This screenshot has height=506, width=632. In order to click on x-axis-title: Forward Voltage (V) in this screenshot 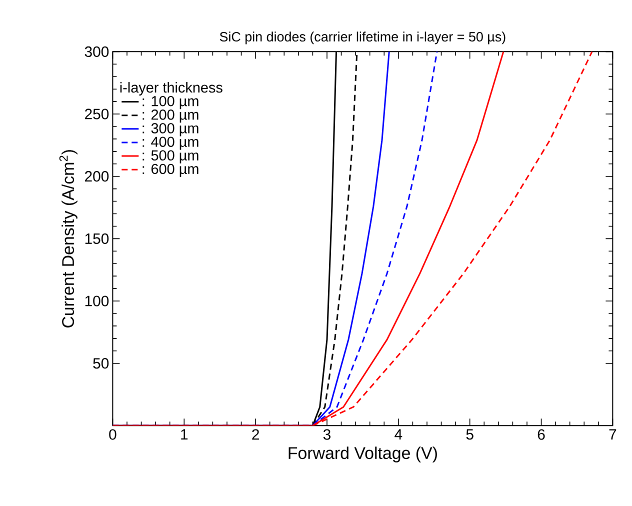, I will do `click(362, 454)`.